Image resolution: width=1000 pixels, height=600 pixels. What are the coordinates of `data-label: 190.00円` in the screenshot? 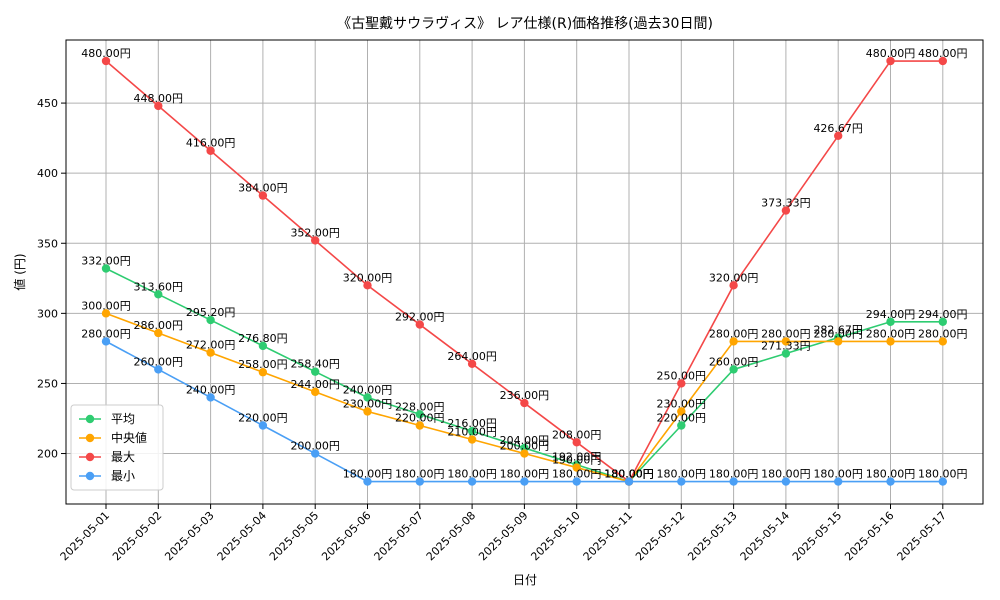 It's located at (577, 460).